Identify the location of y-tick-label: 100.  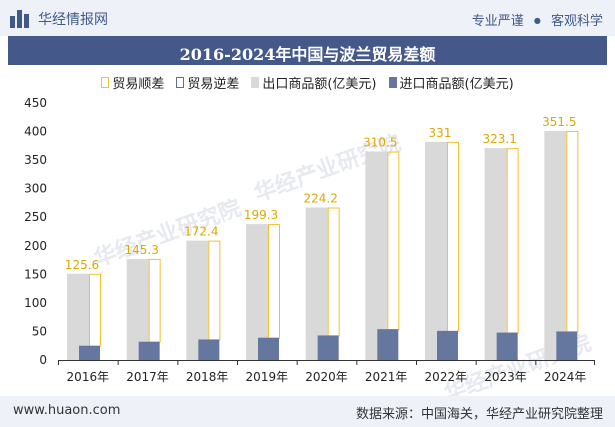
(35, 303).